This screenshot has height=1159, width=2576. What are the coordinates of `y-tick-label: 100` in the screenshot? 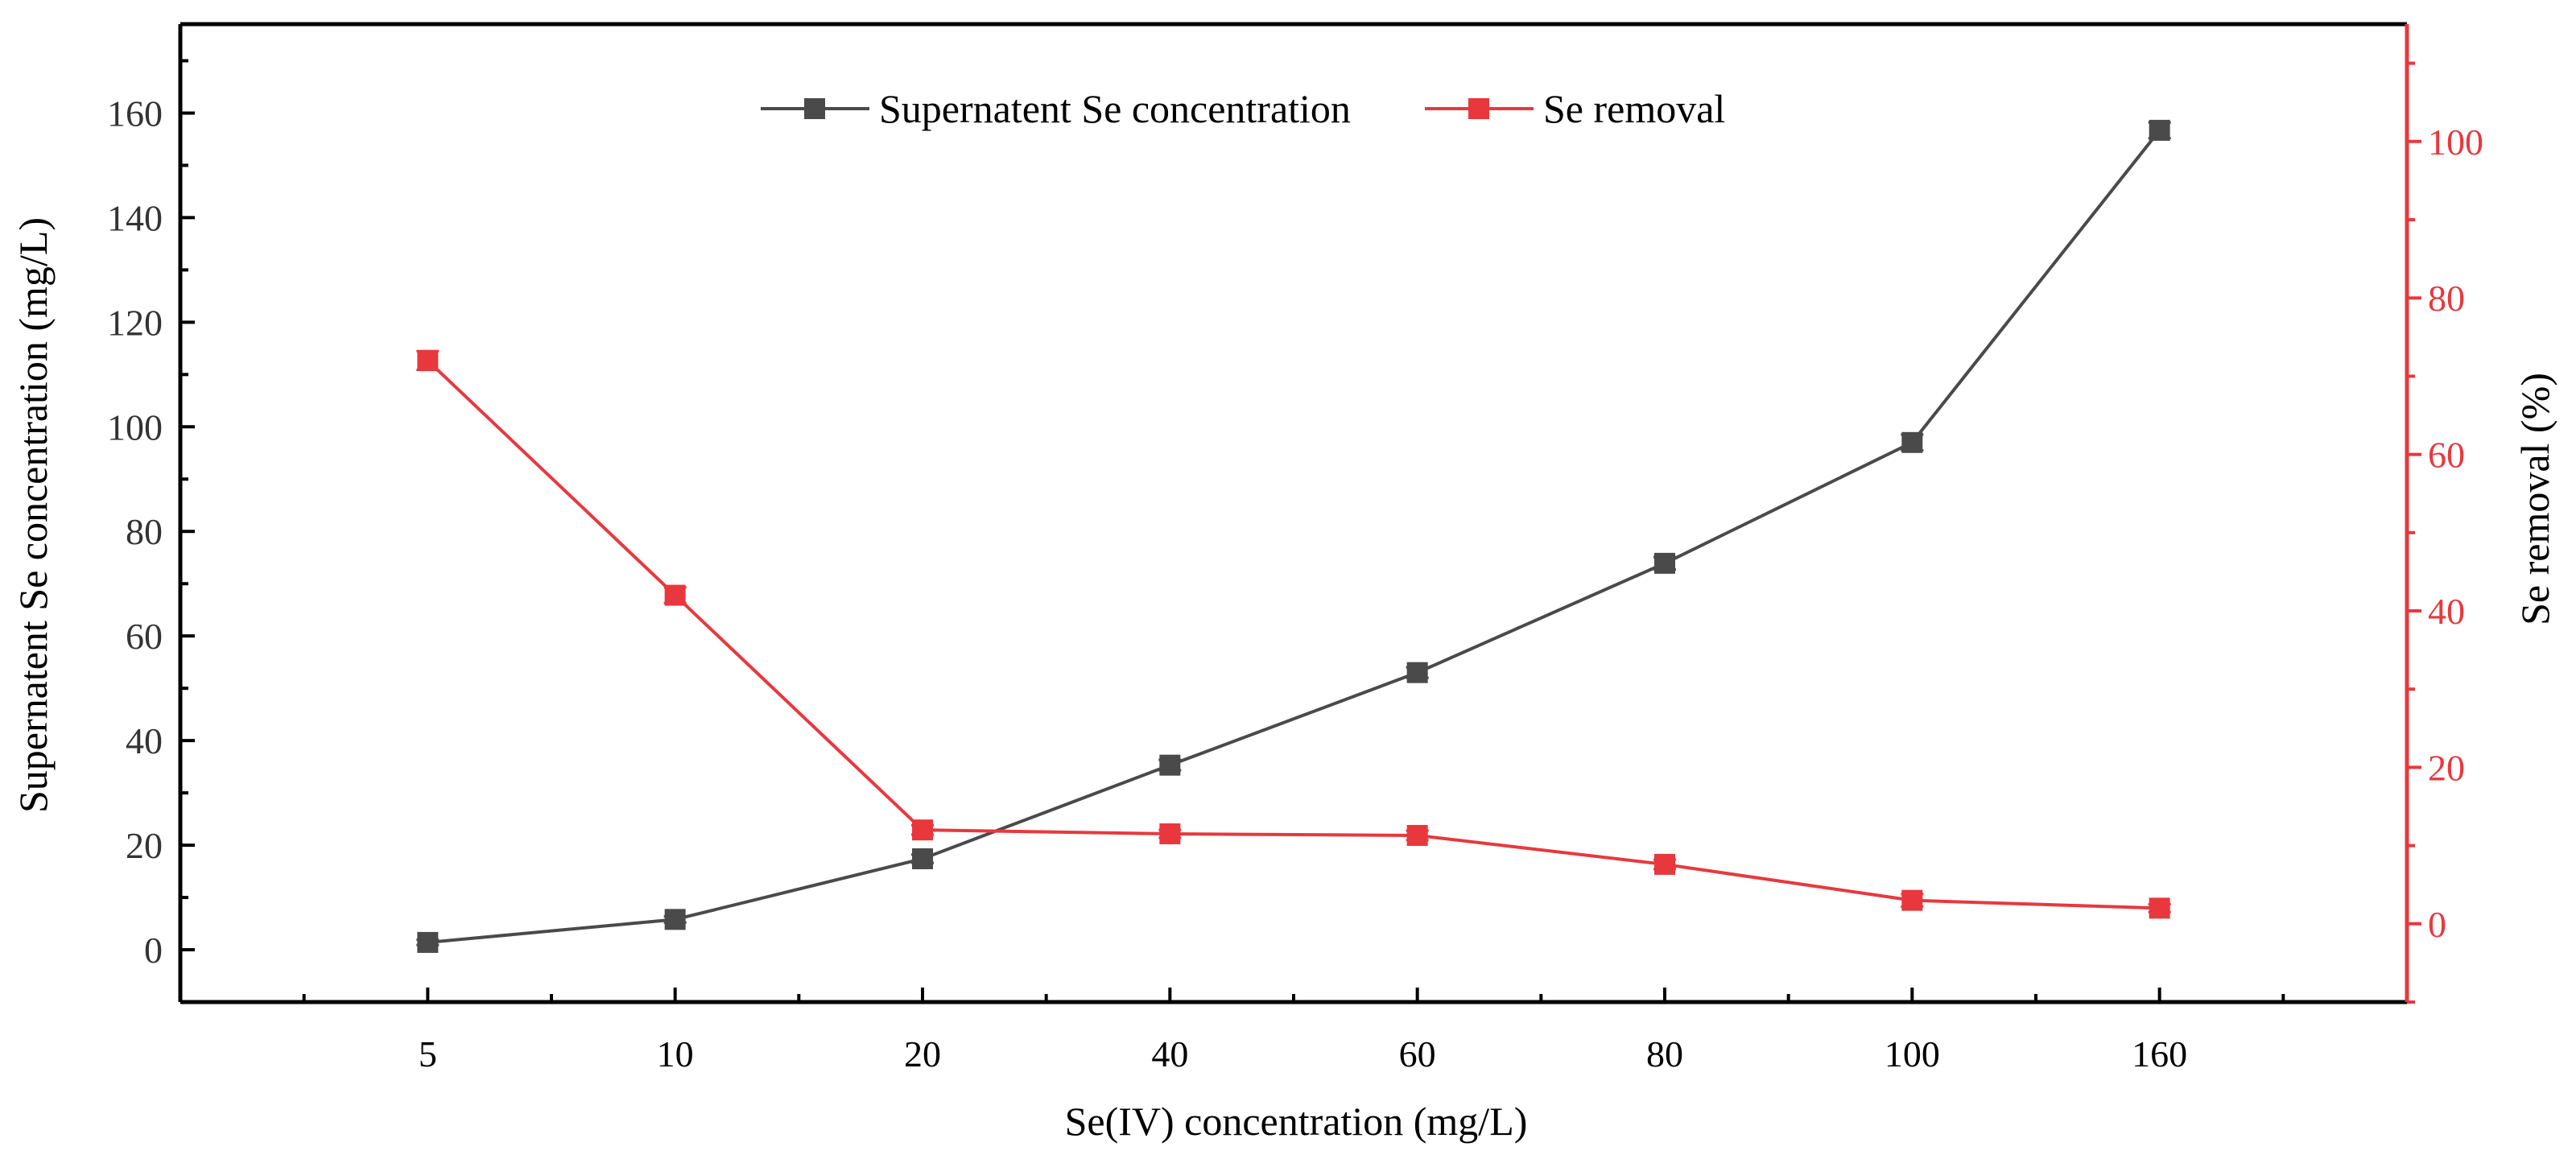 It's located at (135, 427).